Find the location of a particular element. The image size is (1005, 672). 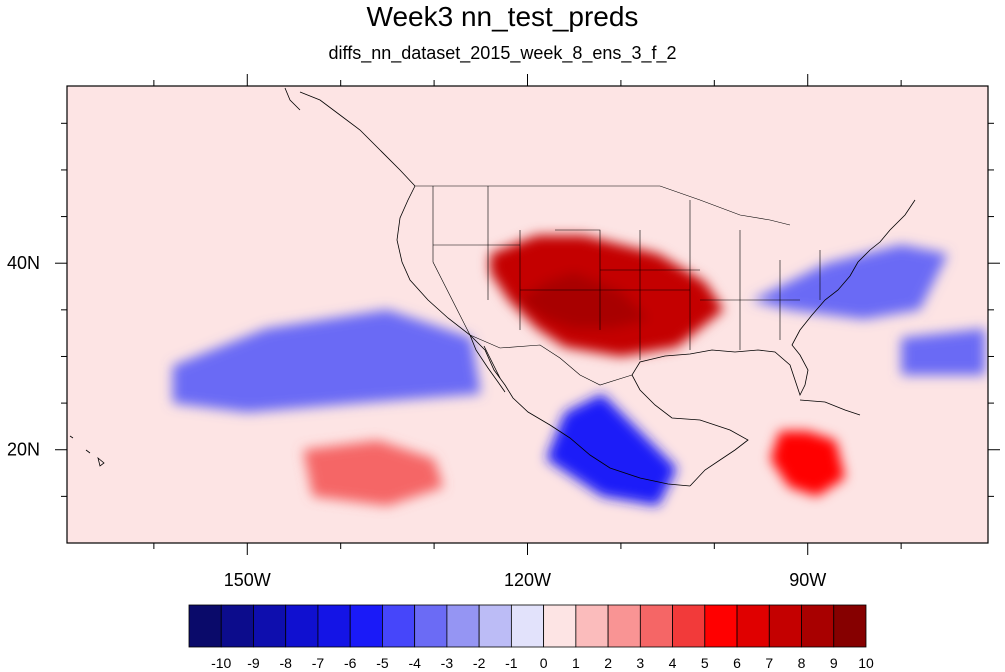

anomaly-region-baja-offshore-cool is located at coordinates (611, 449).